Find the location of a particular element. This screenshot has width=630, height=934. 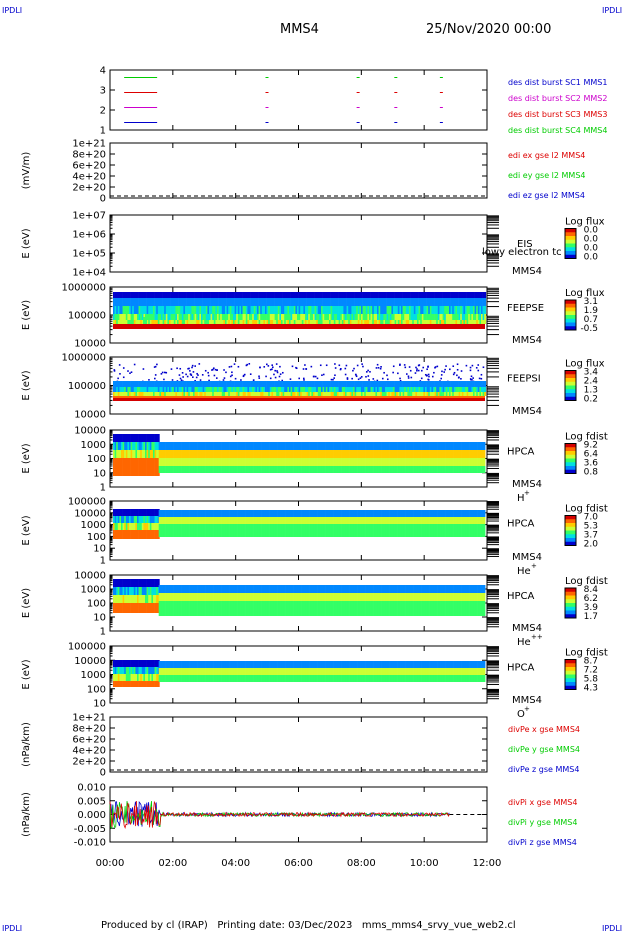

y-tick-label-hpca_hepp: 1 is located at coordinates (103, 632).